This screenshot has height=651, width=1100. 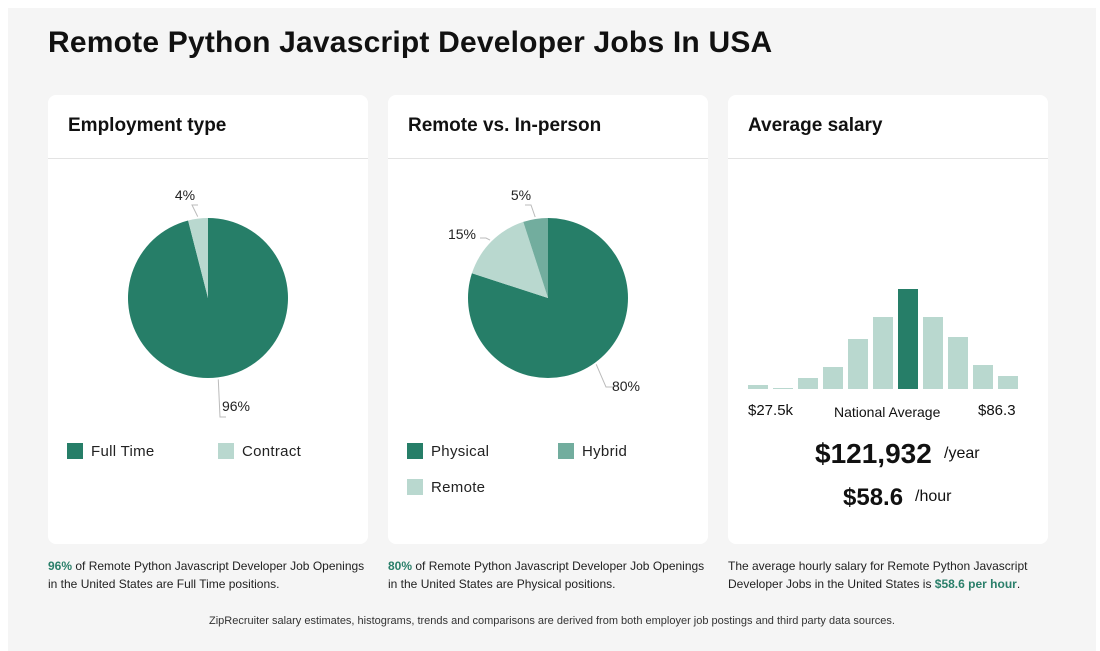 I want to click on pie-slice-remote, so click(x=509, y=259).